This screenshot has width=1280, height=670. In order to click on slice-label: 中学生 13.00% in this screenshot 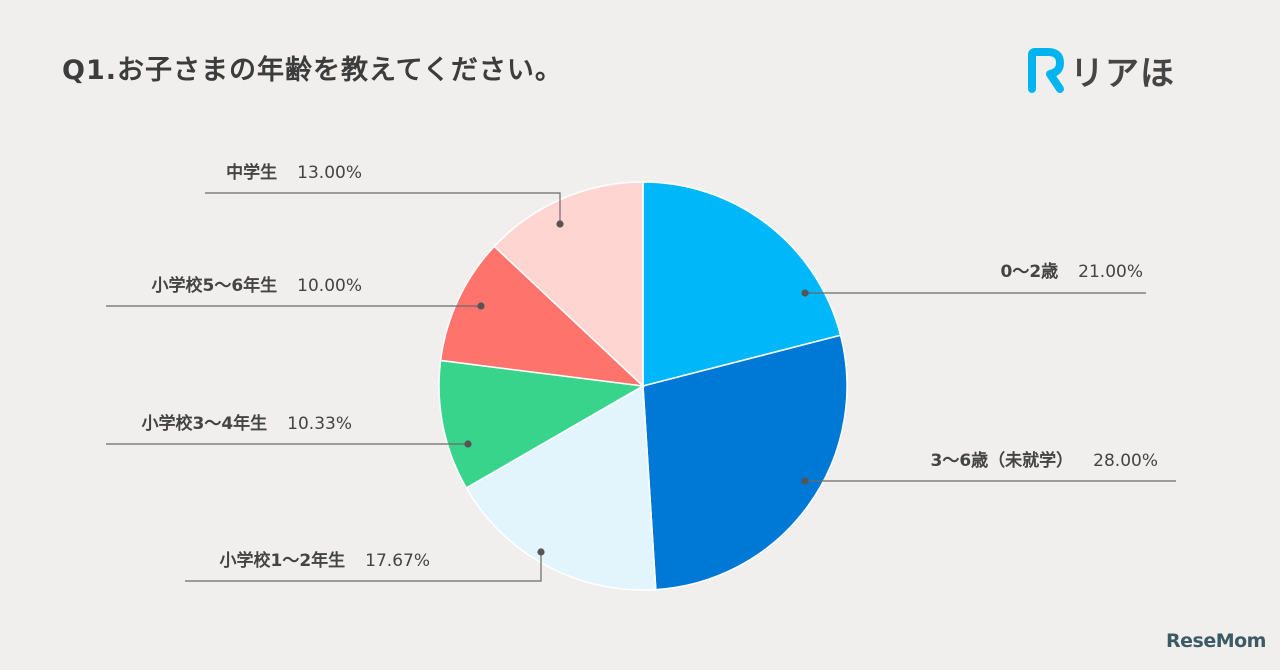, I will do `click(294, 172)`.